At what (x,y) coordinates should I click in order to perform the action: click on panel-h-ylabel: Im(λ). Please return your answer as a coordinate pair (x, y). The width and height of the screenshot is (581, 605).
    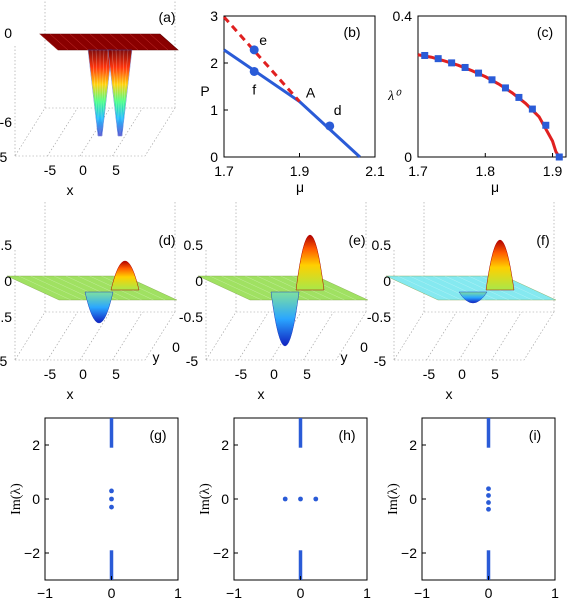
    Looking at the image, I should click on (205, 499).